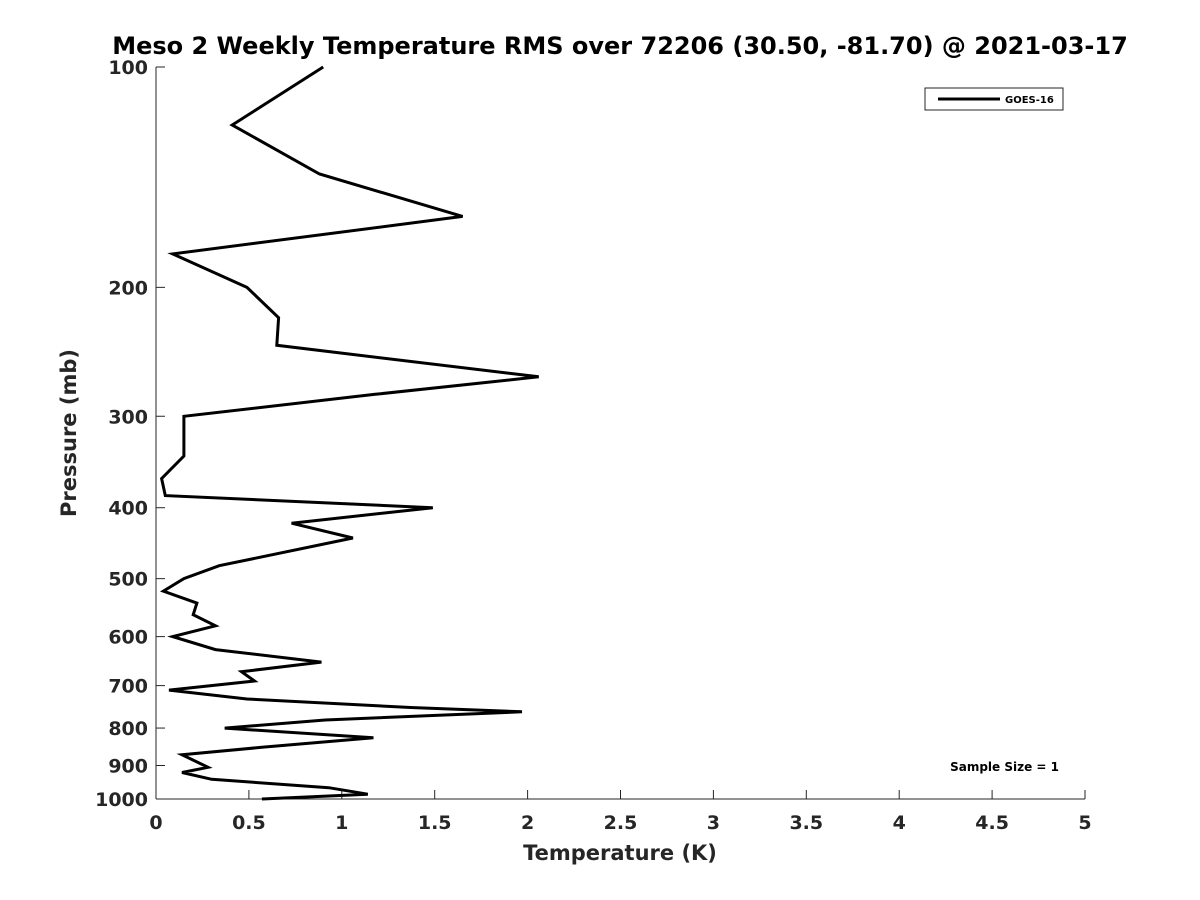  I want to click on y-tick-label: 800, so click(128, 729).